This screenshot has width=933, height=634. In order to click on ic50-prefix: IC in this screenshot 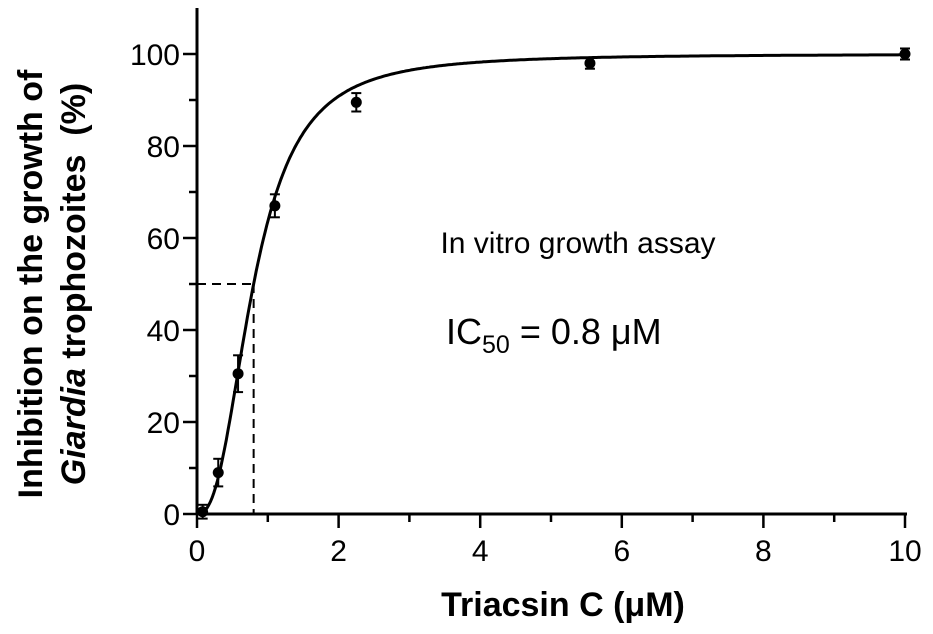, I will do `click(464, 331)`.